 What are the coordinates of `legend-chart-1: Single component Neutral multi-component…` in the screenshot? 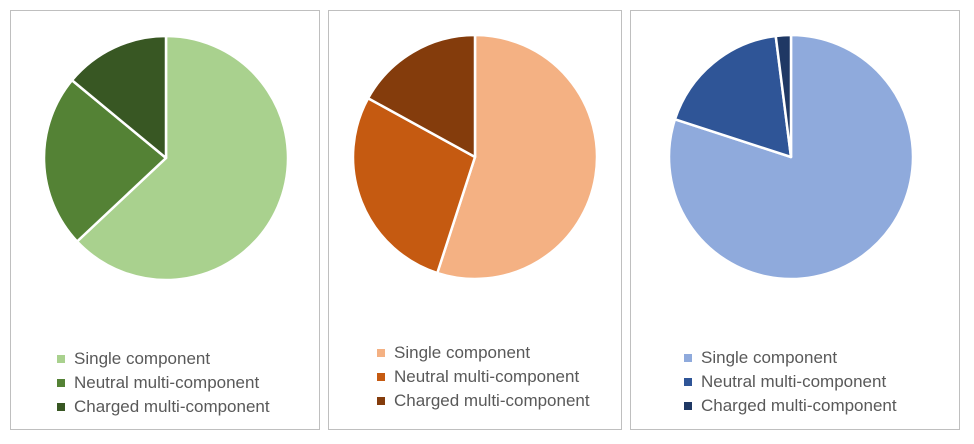 It's located at (163, 383).